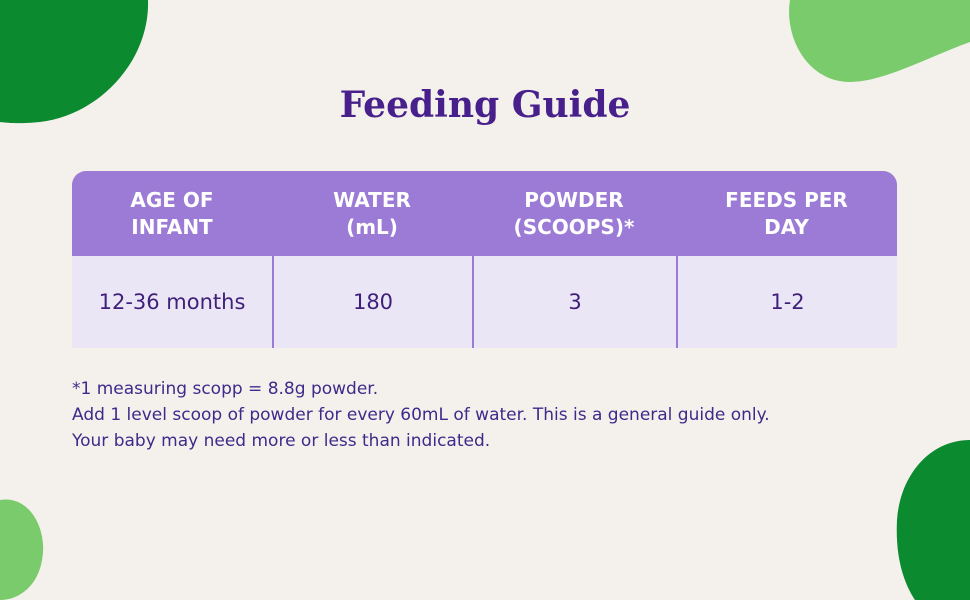  I want to click on header-cell: WATER (mL), so click(372, 213).